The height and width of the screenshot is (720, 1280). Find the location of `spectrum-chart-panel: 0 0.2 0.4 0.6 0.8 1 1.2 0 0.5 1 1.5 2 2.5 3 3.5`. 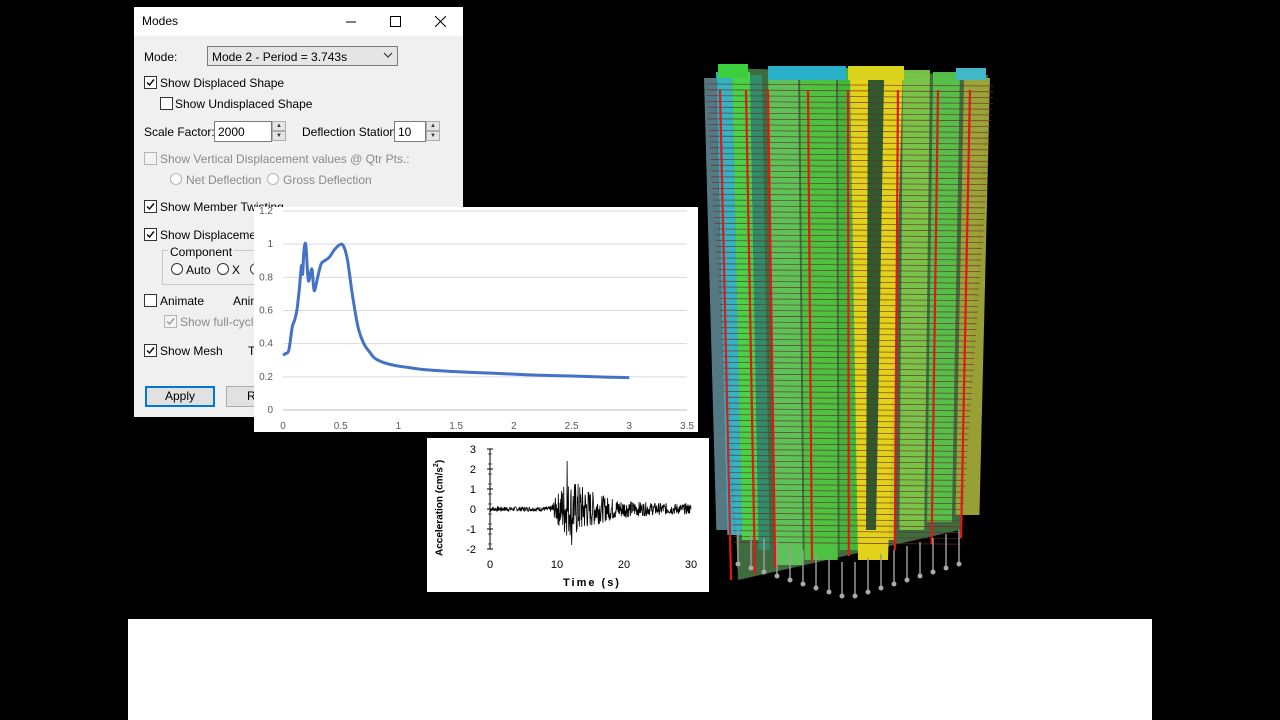

spectrum-chart-panel: 0 0.2 0.4 0.6 0.8 1 1.2 0 0.5 1 1.5 2 2.5 3 3.5 is located at coordinates (476, 319).